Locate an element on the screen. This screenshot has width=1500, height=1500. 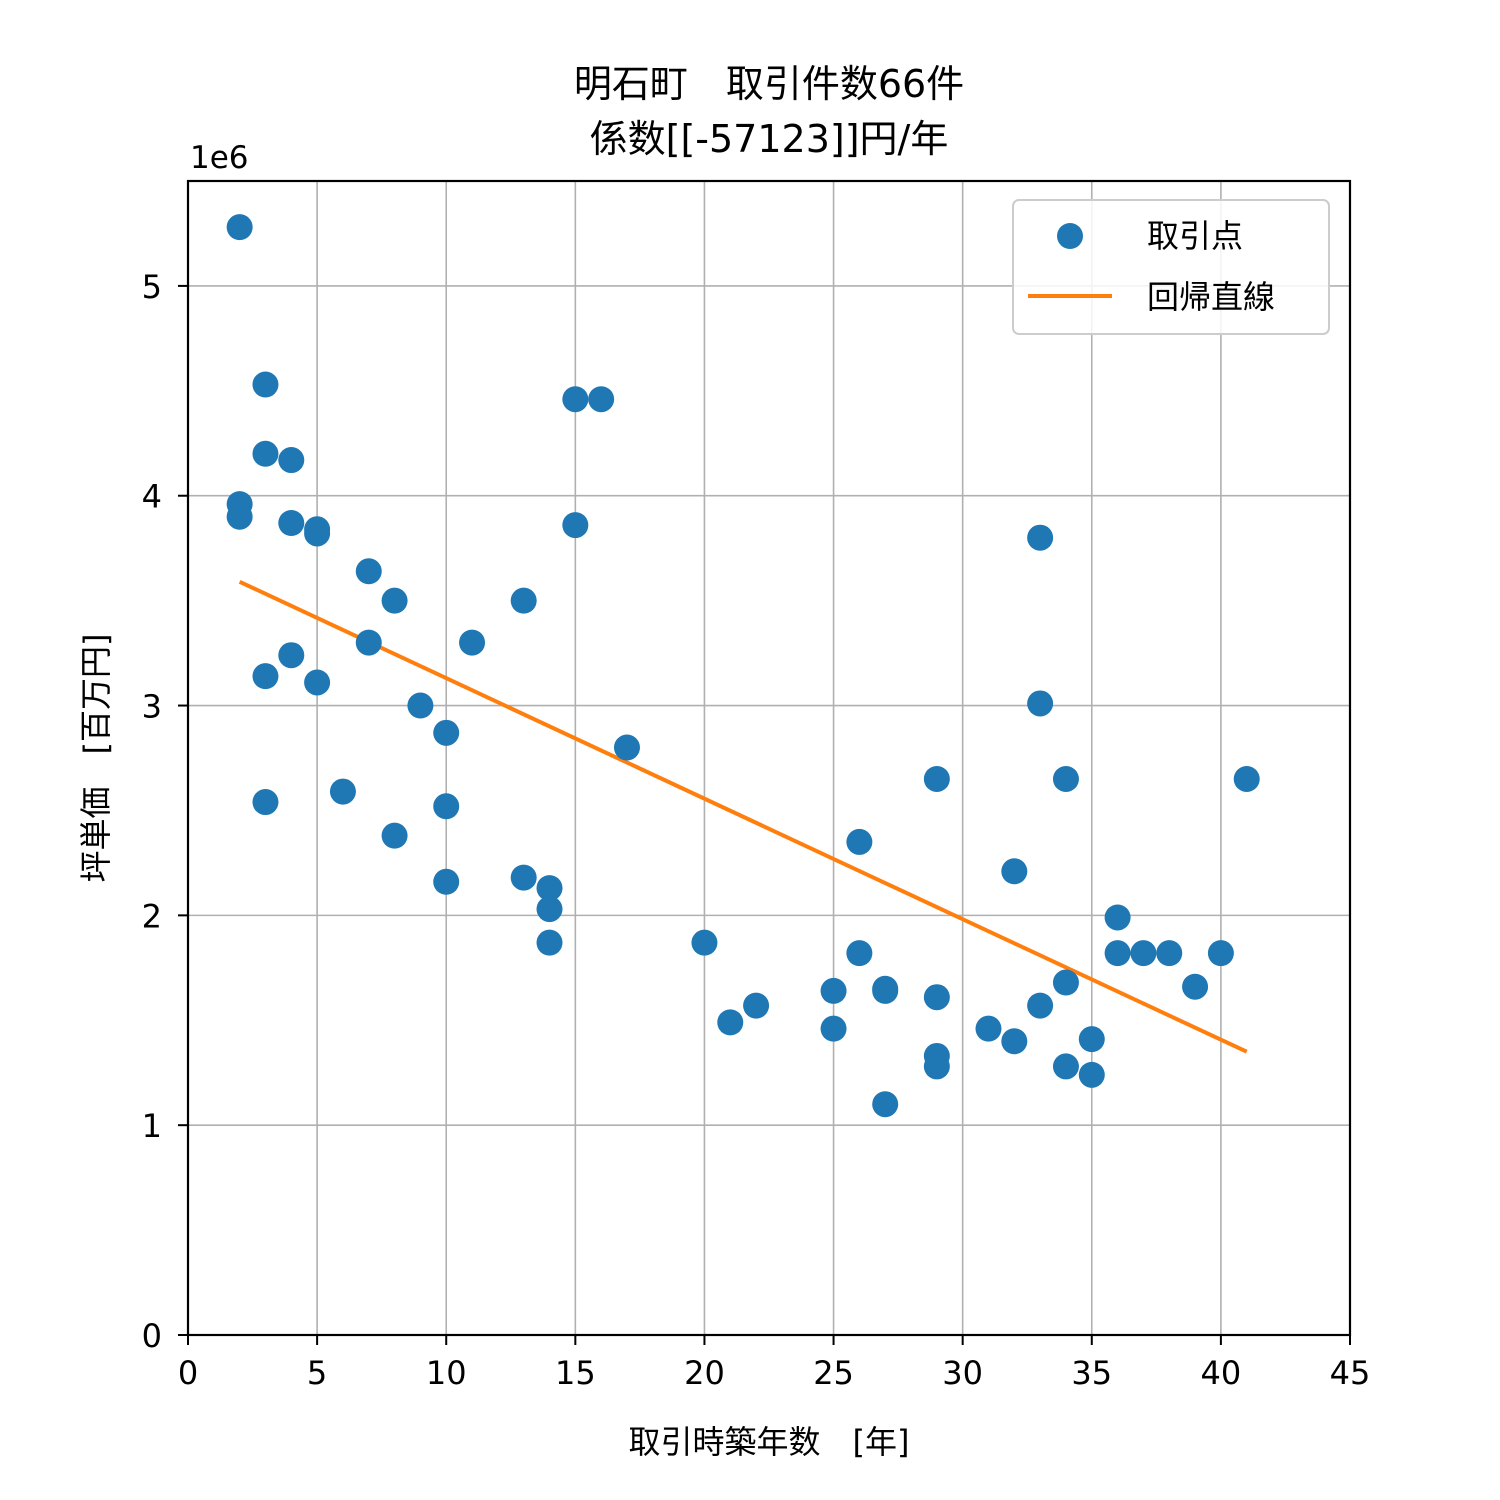
chart-title-line2: 係数[[-57123]]円/年 is located at coordinates (769, 139).